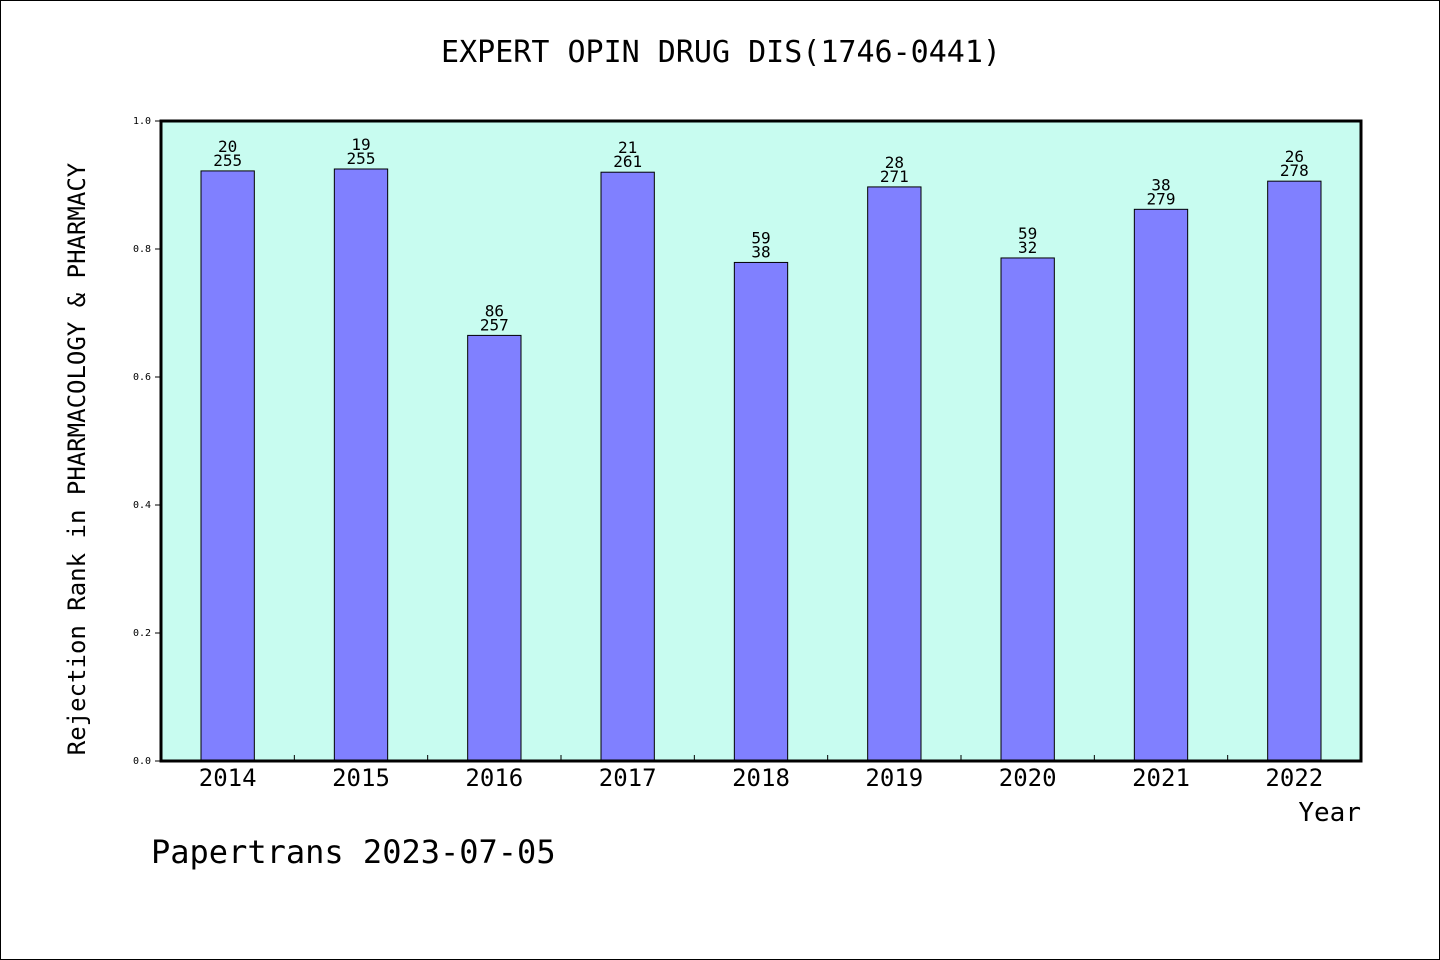 The image size is (1440, 960). What do you see at coordinates (1027, 247) in the screenshot?
I see `bar-total-label: 32` at bounding box center [1027, 247].